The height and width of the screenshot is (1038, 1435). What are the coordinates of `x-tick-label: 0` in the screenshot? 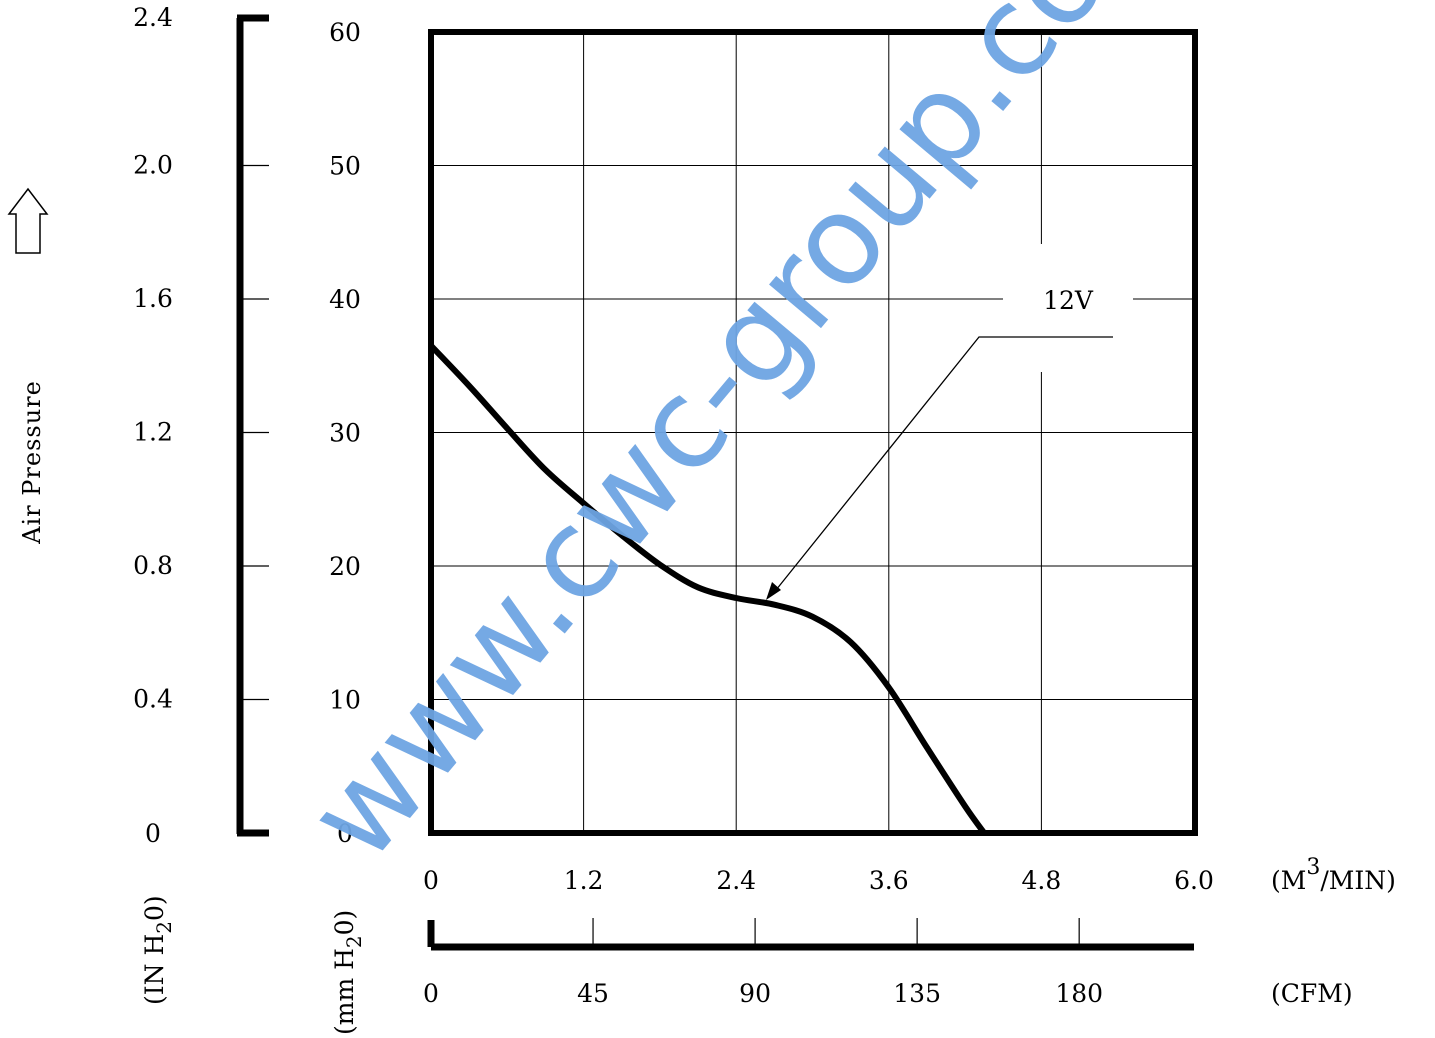 It's located at (431, 880).